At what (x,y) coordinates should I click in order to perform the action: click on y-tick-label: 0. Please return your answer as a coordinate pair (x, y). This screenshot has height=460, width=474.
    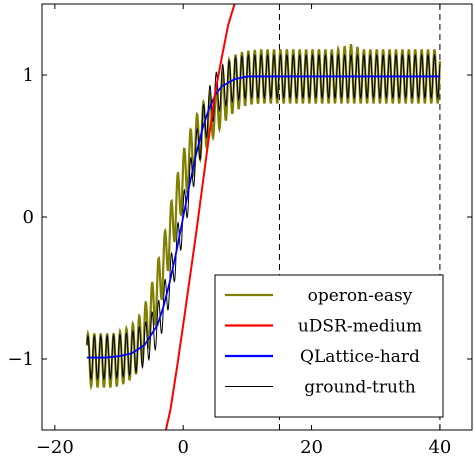
    Looking at the image, I should click on (28, 217).